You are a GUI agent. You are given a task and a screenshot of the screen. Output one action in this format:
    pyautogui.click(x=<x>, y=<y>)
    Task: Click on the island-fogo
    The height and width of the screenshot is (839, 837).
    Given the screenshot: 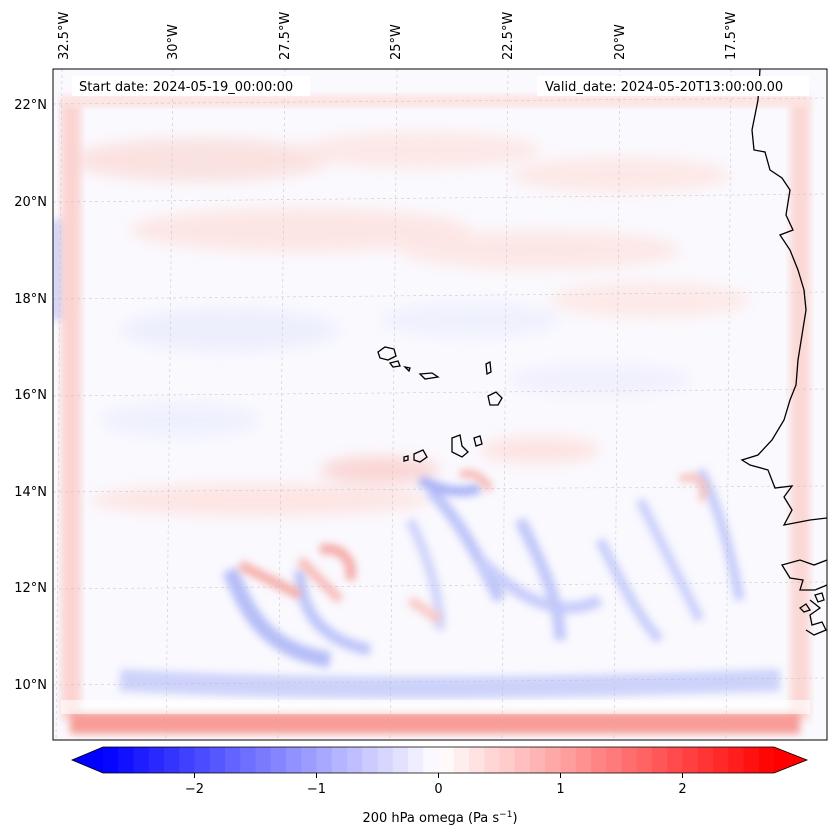 What is the action you would take?
    pyautogui.click(x=420, y=456)
    